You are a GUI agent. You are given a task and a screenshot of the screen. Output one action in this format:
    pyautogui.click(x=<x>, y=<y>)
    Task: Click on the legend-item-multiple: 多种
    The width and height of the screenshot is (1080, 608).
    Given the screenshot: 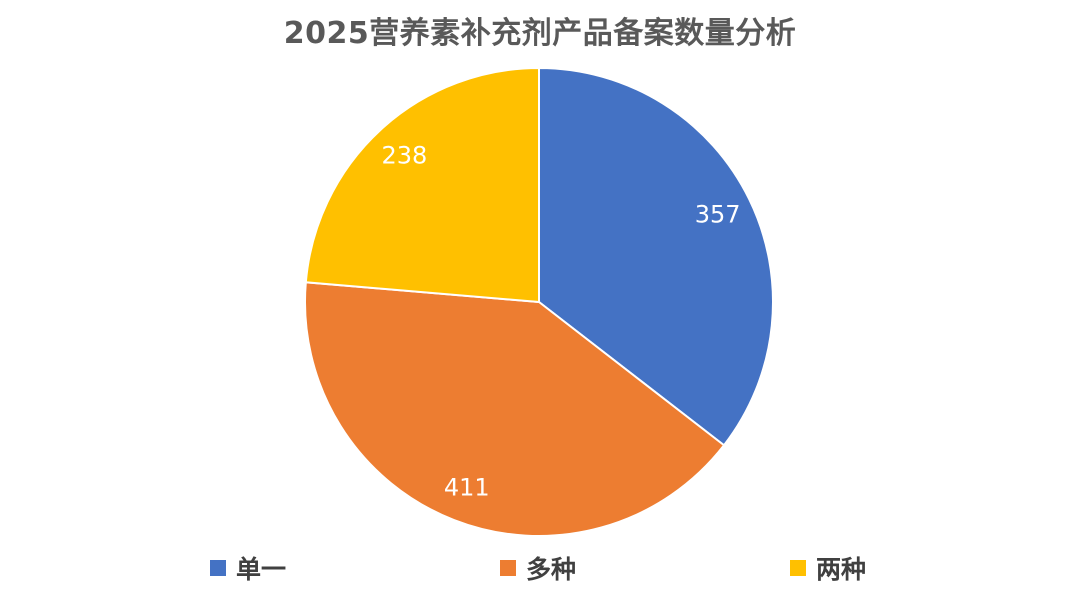 What is the action you would take?
    pyautogui.click(x=538, y=568)
    